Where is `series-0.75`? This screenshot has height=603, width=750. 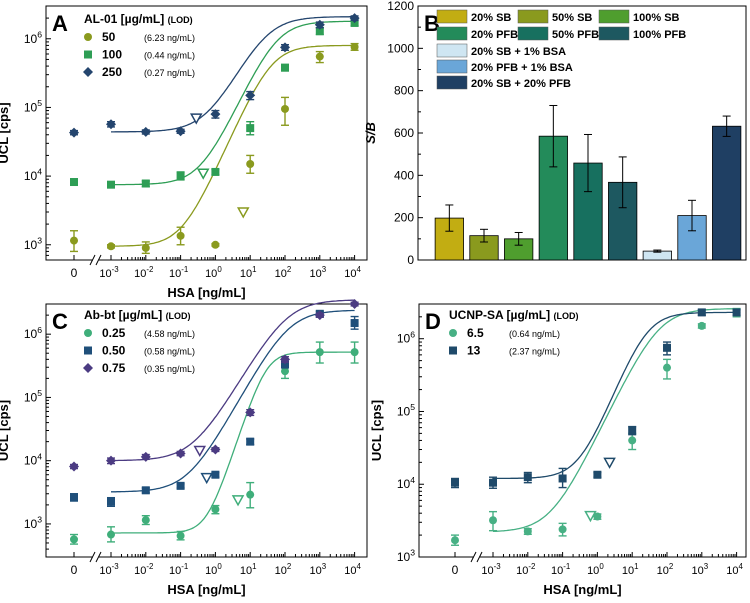 series-0.75 is located at coordinates (214, 385).